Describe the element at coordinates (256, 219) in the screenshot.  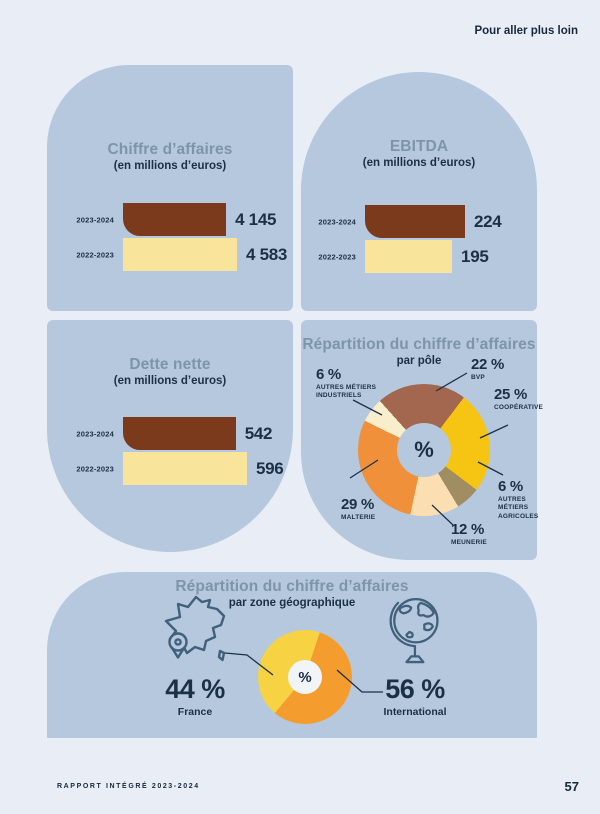
I see `bar-value: 4 145` at that location.